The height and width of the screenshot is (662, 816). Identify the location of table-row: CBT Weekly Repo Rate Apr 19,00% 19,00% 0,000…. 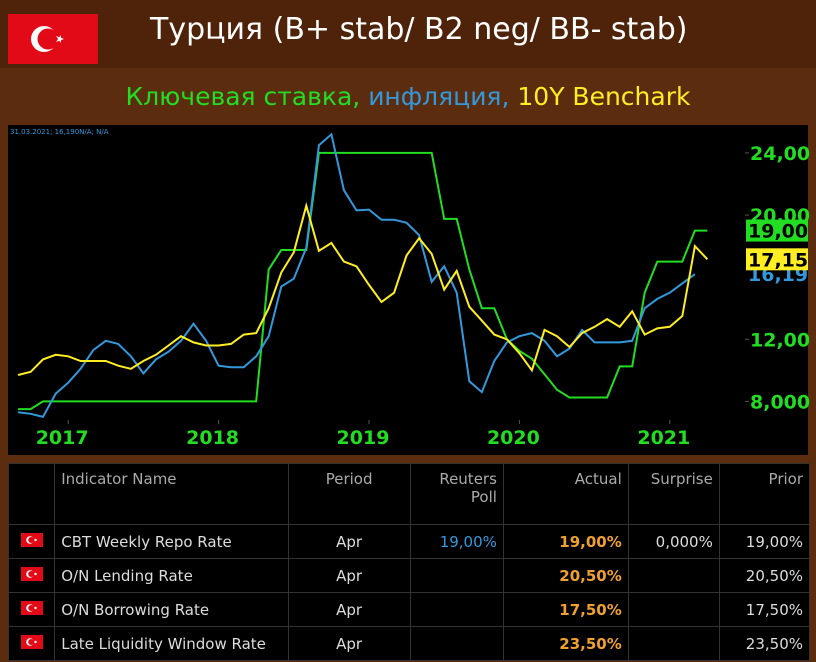
(409, 541).